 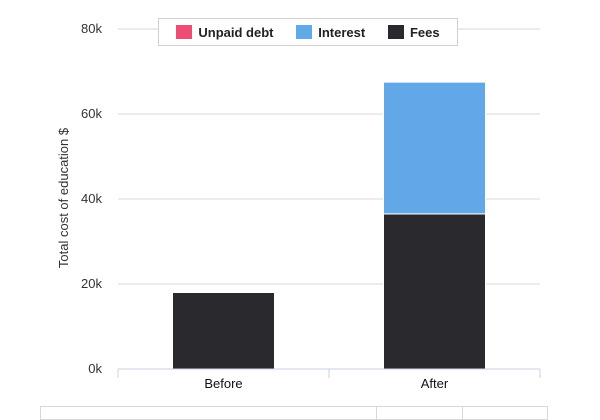 What do you see at coordinates (424, 32) in the screenshot?
I see `legend-label: Fees` at bounding box center [424, 32].